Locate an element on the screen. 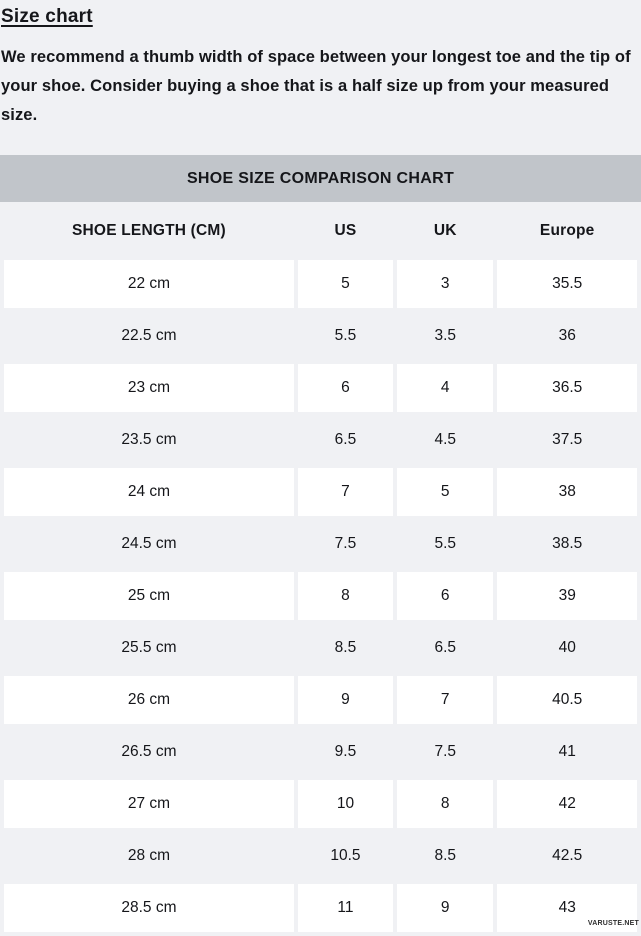  table-cell: 35.5 is located at coordinates (567, 284).